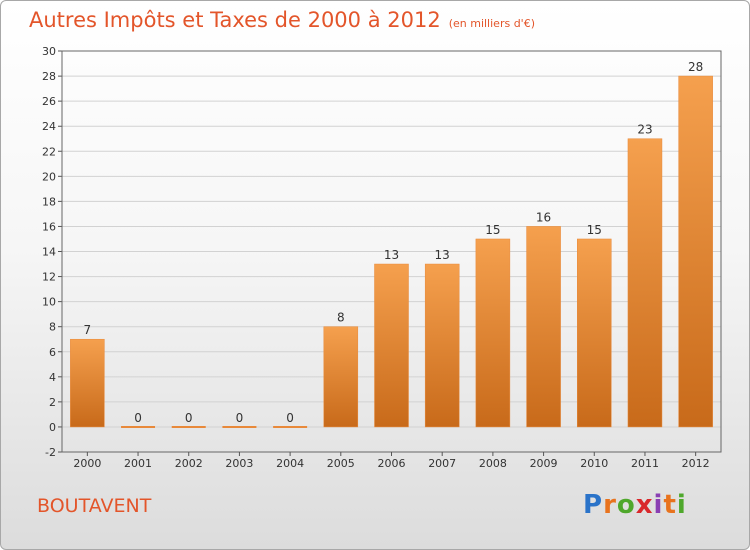 Image resolution: width=750 pixels, height=550 pixels. What do you see at coordinates (49, 101) in the screenshot?
I see `y-tick-label: 26` at bounding box center [49, 101].